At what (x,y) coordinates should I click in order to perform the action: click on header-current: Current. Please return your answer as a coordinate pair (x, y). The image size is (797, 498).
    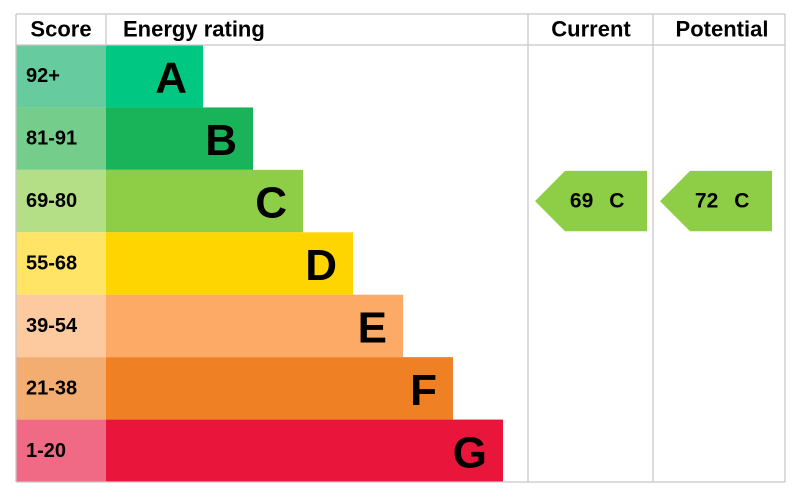
    Looking at the image, I should click on (591, 29).